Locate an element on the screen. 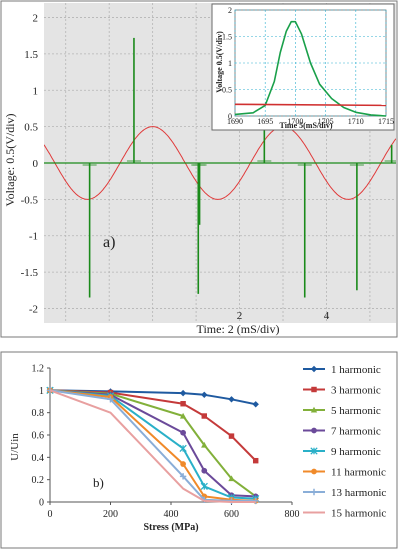 The height and width of the screenshot is (555, 400). inset-y-tick-label: 0.5 is located at coordinates (227, 90).